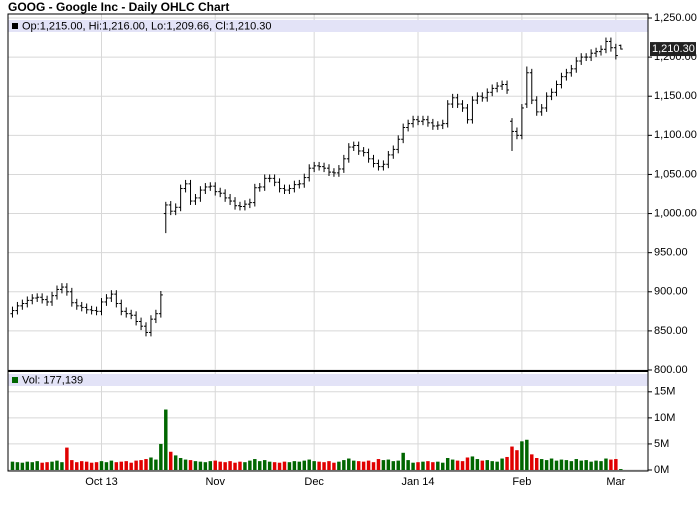 This screenshot has width=700, height=512. I want to click on y-tick-label: 800.00, so click(671, 370).